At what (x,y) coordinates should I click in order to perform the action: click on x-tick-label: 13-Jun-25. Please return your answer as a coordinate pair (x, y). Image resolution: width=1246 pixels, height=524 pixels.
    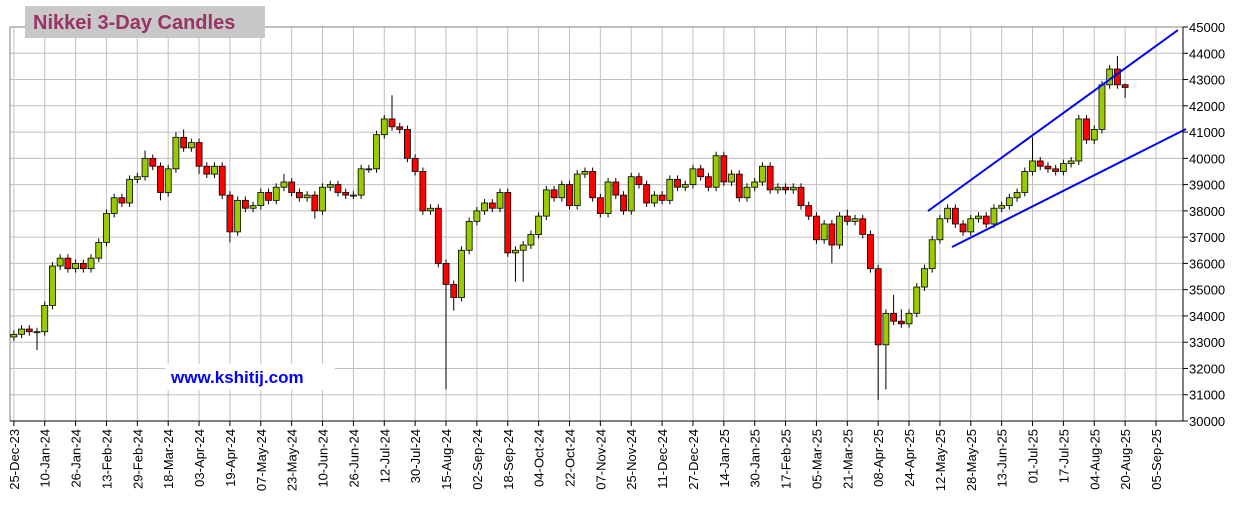
    Looking at the image, I should click on (1002, 458).